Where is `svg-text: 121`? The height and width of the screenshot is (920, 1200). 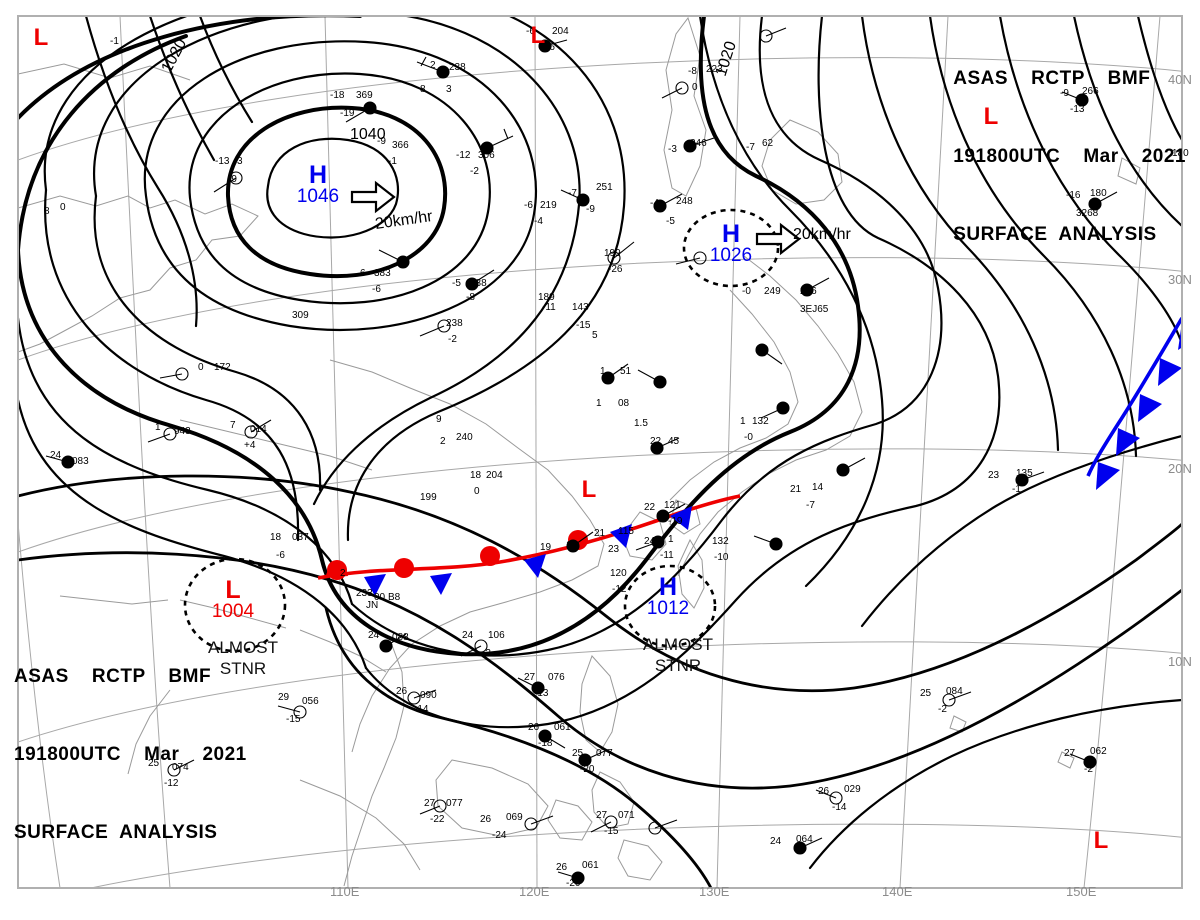
svg-text: 121 is located at coordinates (672, 505).